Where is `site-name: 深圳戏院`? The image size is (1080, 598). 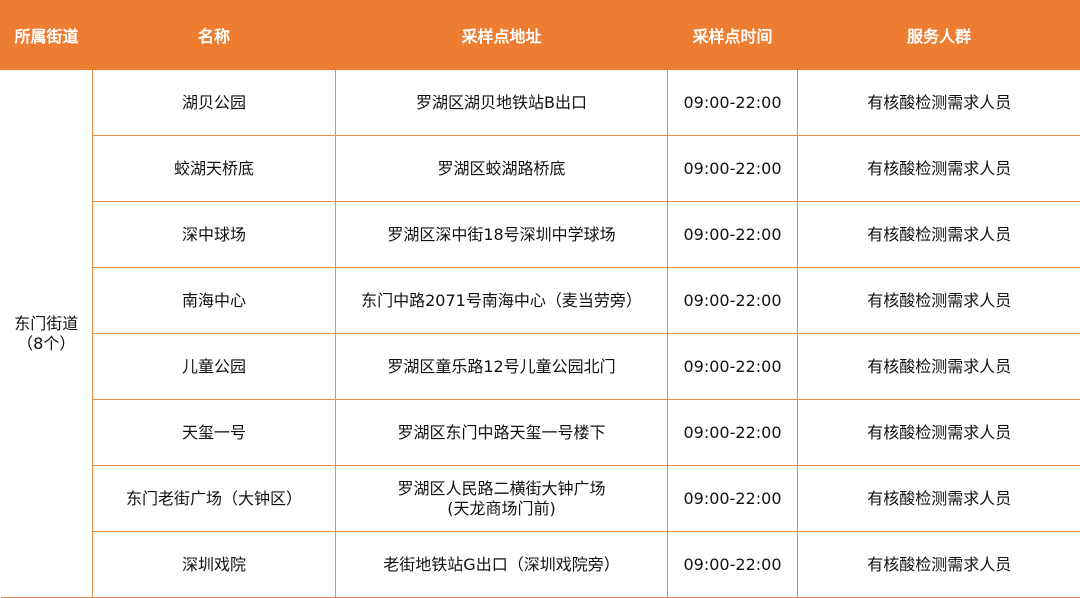 site-name: 深圳戏院 is located at coordinates (214, 565).